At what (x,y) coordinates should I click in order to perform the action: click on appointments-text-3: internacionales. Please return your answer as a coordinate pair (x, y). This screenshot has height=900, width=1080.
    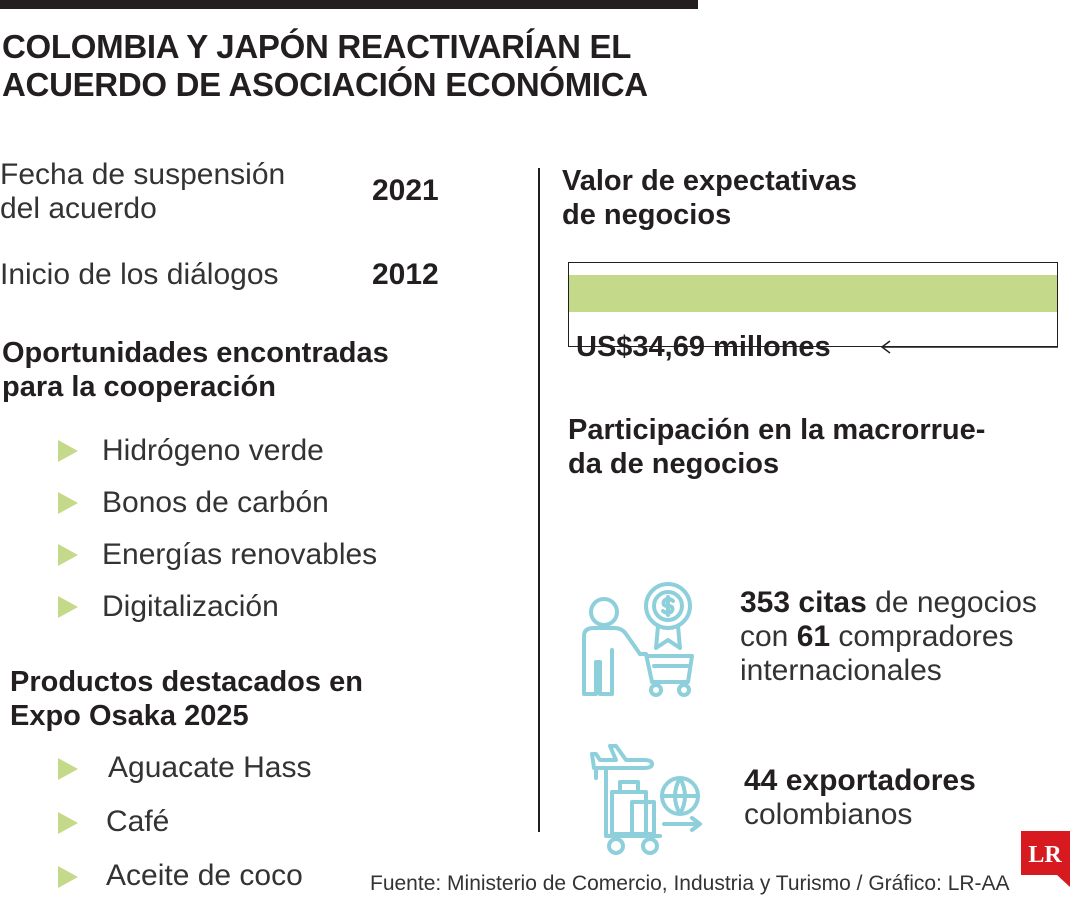
    Looking at the image, I should click on (841, 670).